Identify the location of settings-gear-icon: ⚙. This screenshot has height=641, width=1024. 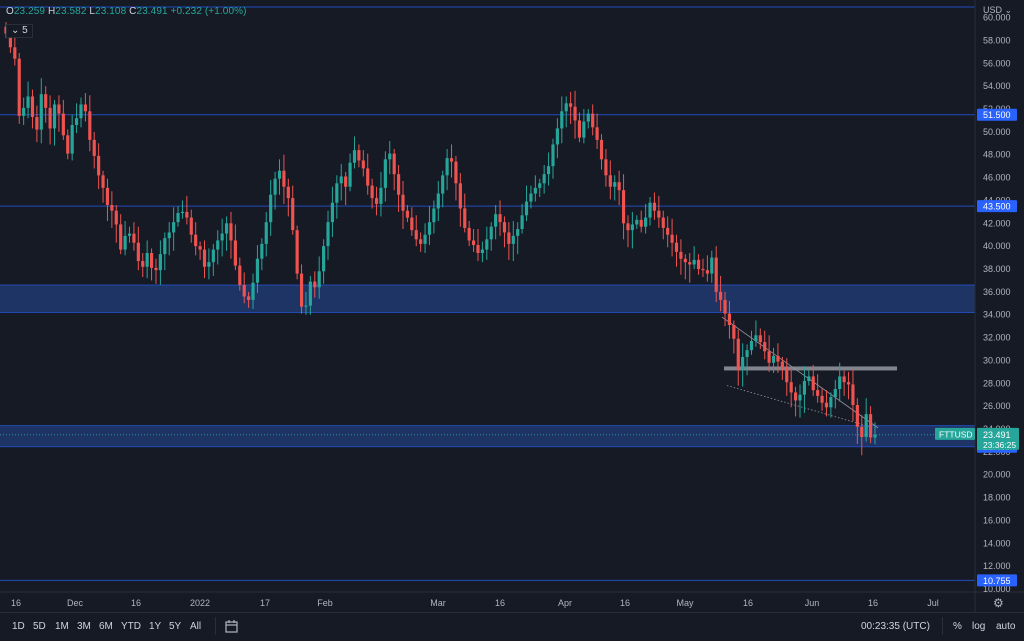
(998, 603).